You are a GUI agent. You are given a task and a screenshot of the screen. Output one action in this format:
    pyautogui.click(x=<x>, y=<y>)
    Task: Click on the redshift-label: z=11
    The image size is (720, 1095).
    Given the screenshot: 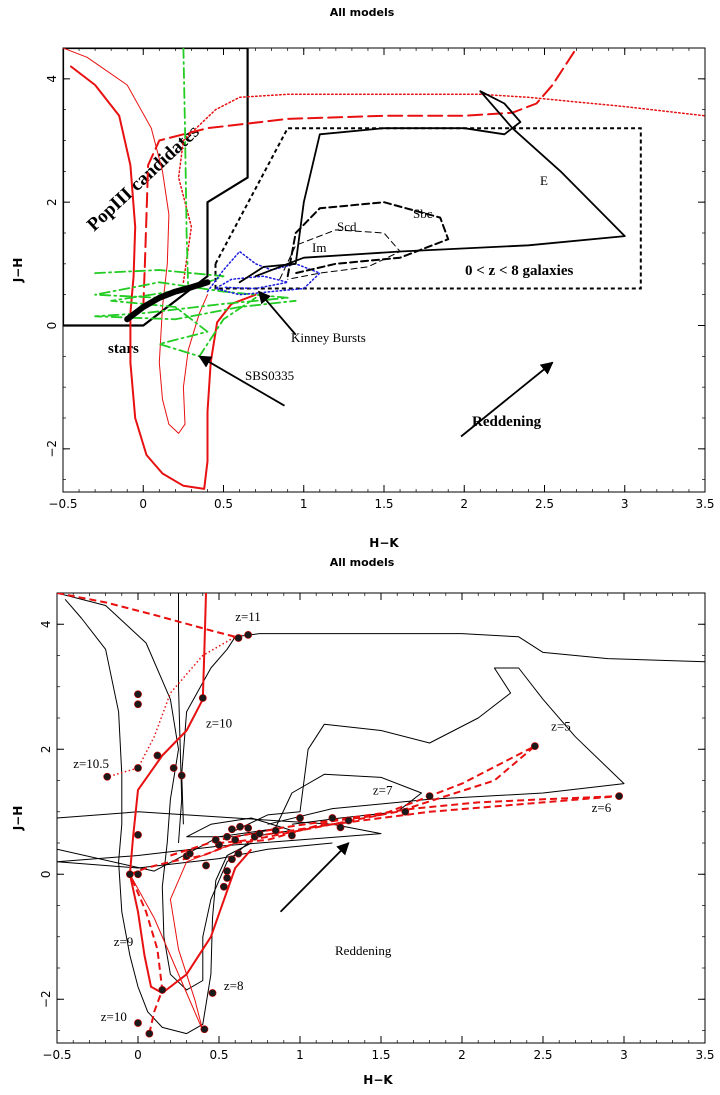 What is the action you would take?
    pyautogui.click(x=248, y=616)
    